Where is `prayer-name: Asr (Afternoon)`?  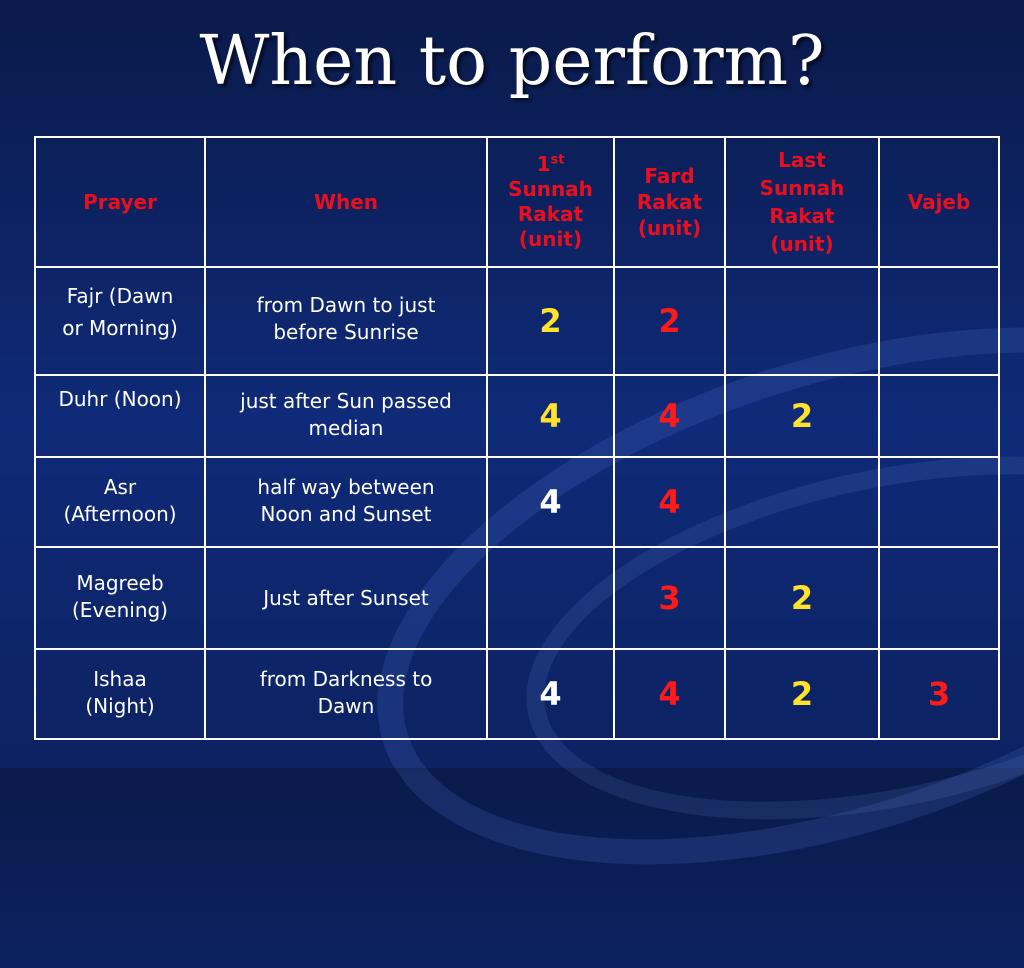
prayer-name: Asr (Afternoon) is located at coordinates (120, 502).